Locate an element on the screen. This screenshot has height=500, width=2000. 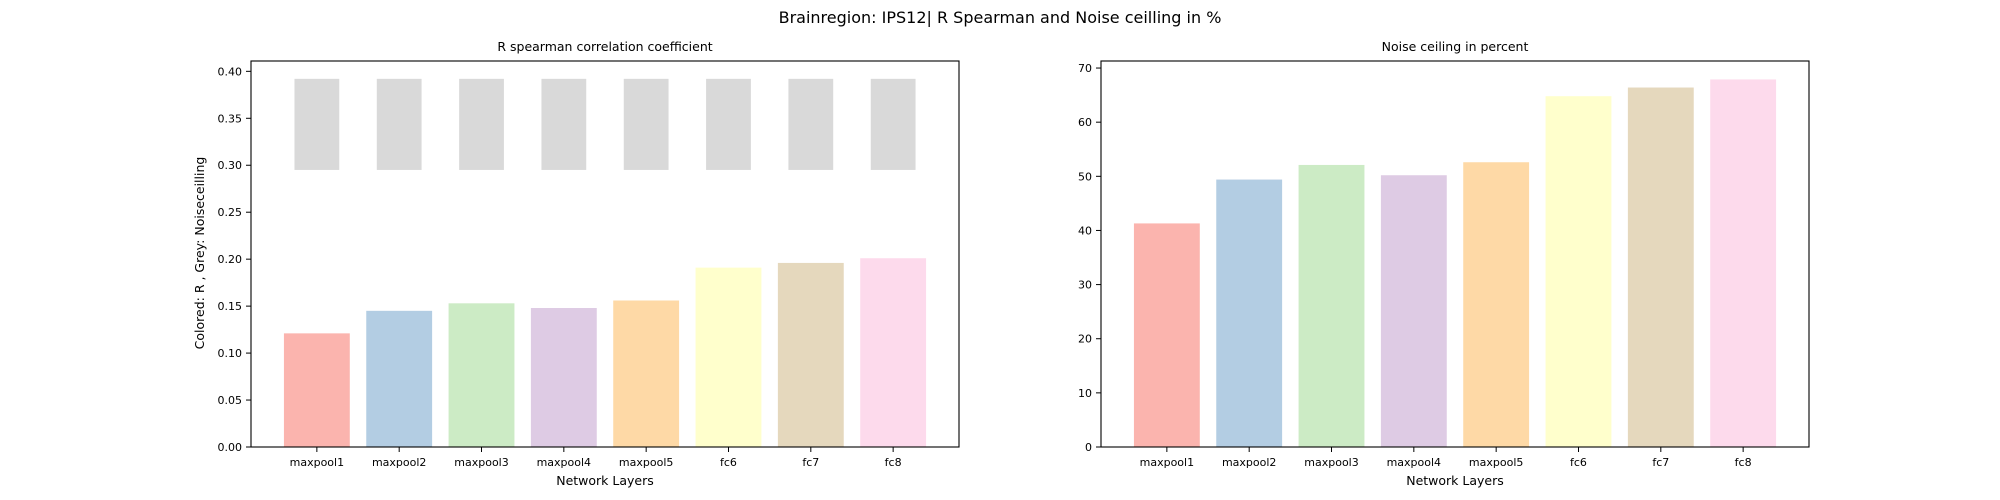
r-x-tick-label-maxpool5: maxpool5 is located at coordinates (646, 462).